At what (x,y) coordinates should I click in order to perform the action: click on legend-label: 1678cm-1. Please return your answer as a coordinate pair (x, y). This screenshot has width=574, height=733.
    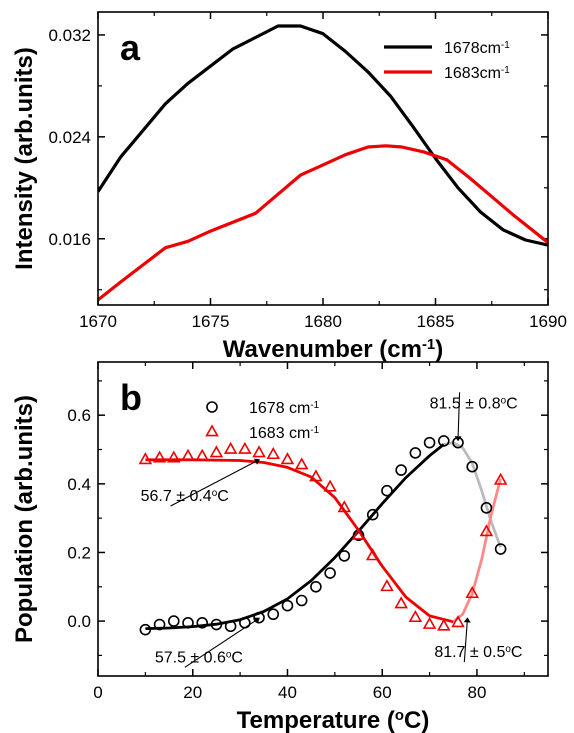
    Looking at the image, I should click on (477, 49).